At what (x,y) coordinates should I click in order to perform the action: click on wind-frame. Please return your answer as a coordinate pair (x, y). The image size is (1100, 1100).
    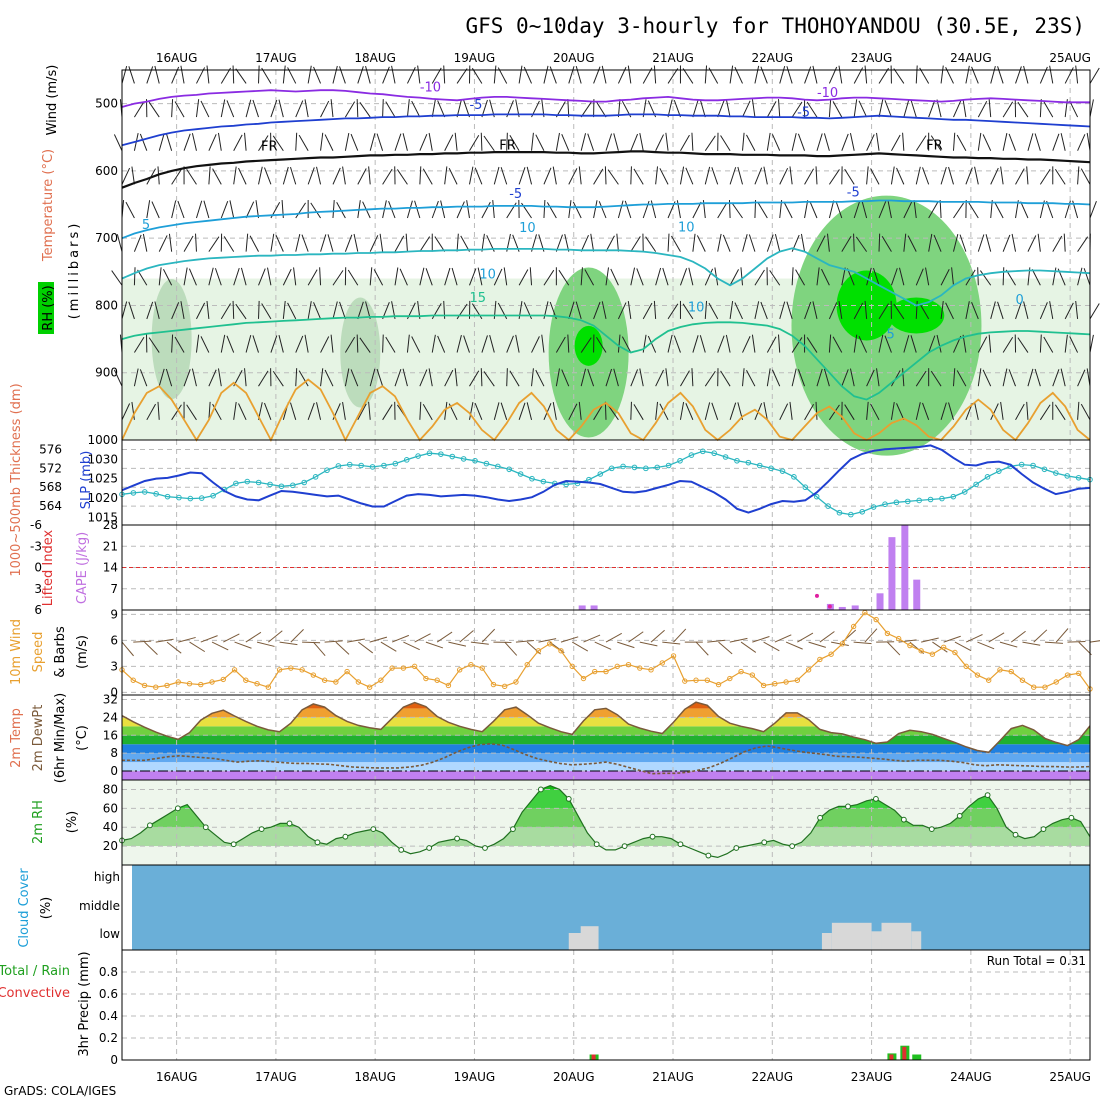
    Looking at the image, I should click on (606, 652).